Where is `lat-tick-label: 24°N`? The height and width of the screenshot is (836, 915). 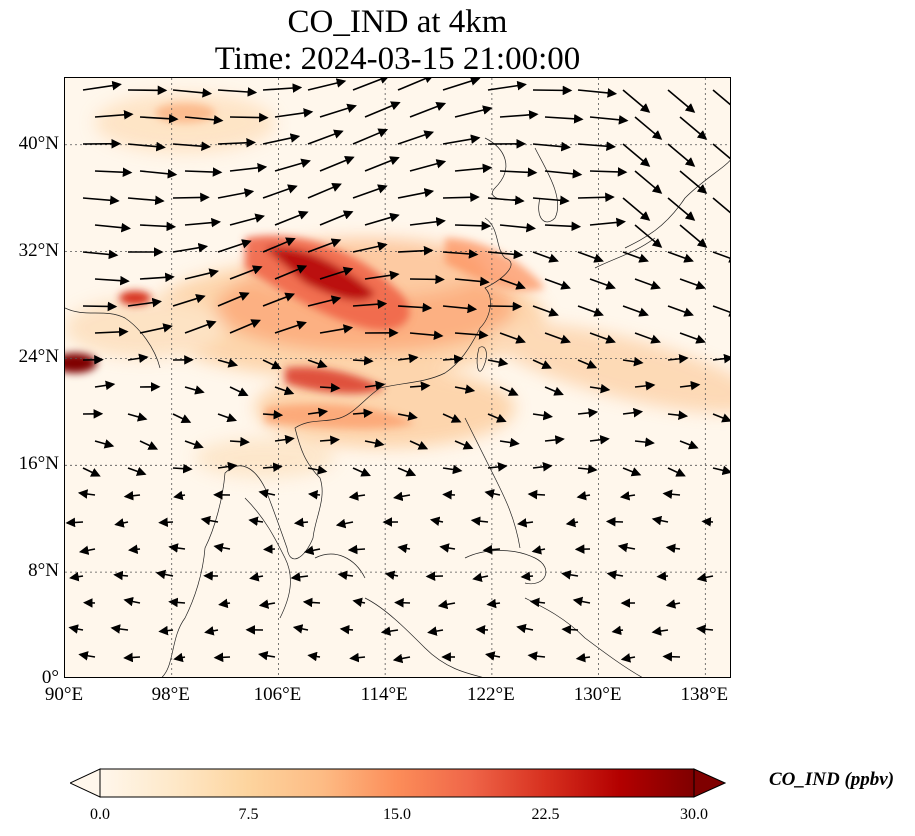
lat-tick-label: 24°N is located at coordinates (38, 357).